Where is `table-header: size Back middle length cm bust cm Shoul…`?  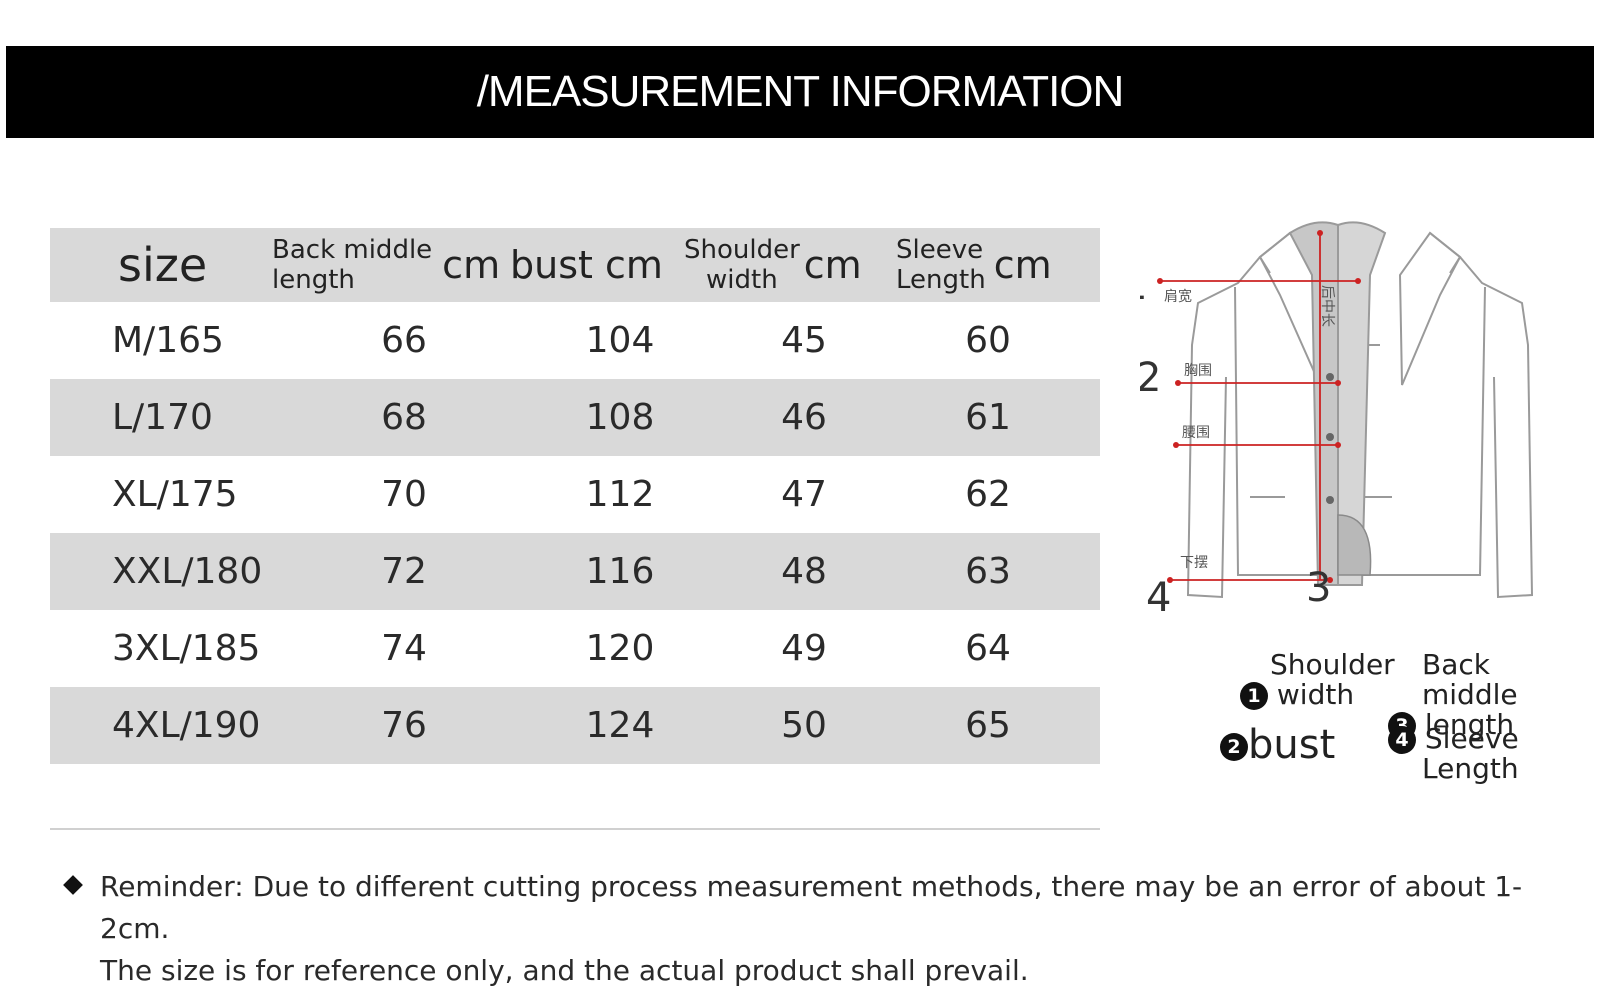 table-header: size Back middle length cm bust cm Shoul… is located at coordinates (575, 265).